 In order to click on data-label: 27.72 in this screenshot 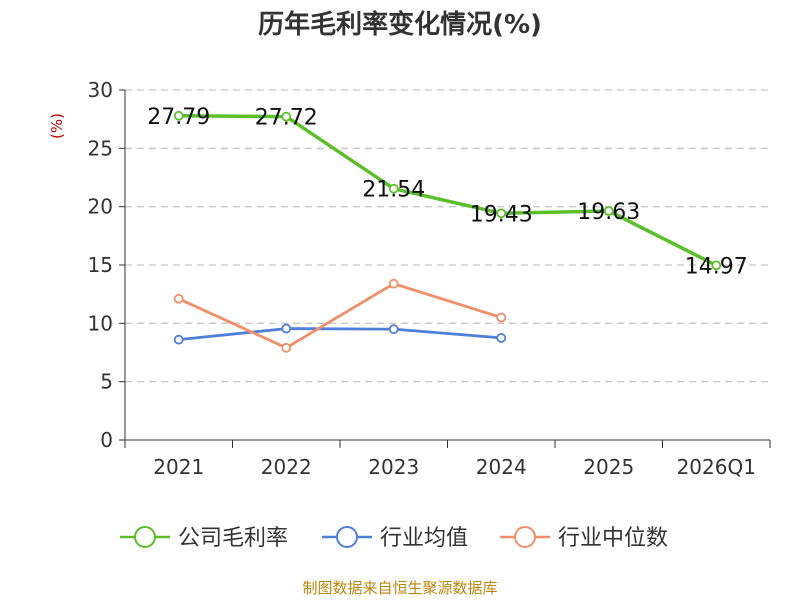, I will do `click(286, 118)`.